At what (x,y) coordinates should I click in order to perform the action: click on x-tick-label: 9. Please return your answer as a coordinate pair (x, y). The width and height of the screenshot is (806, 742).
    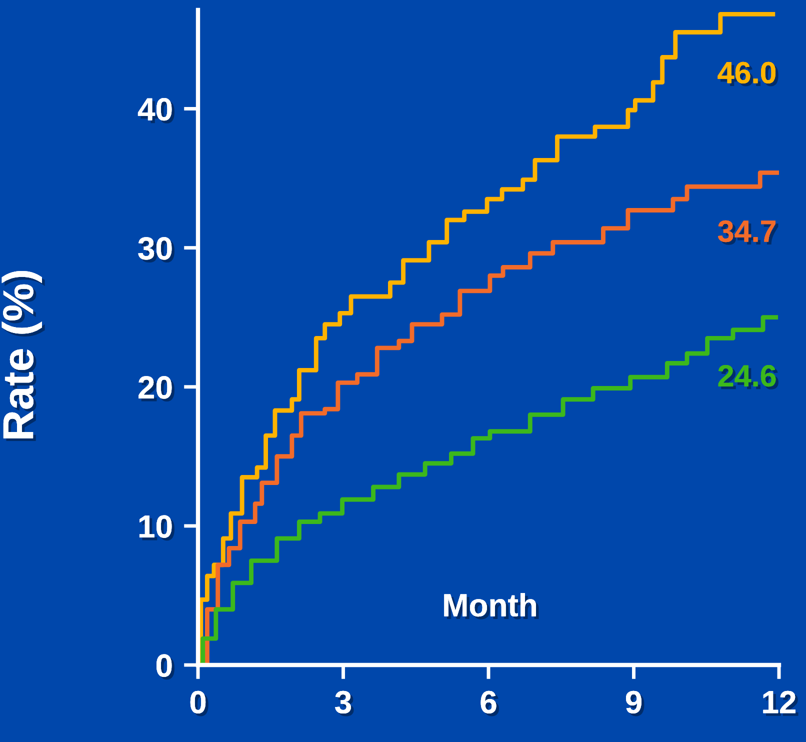
    Looking at the image, I should click on (635, 703).